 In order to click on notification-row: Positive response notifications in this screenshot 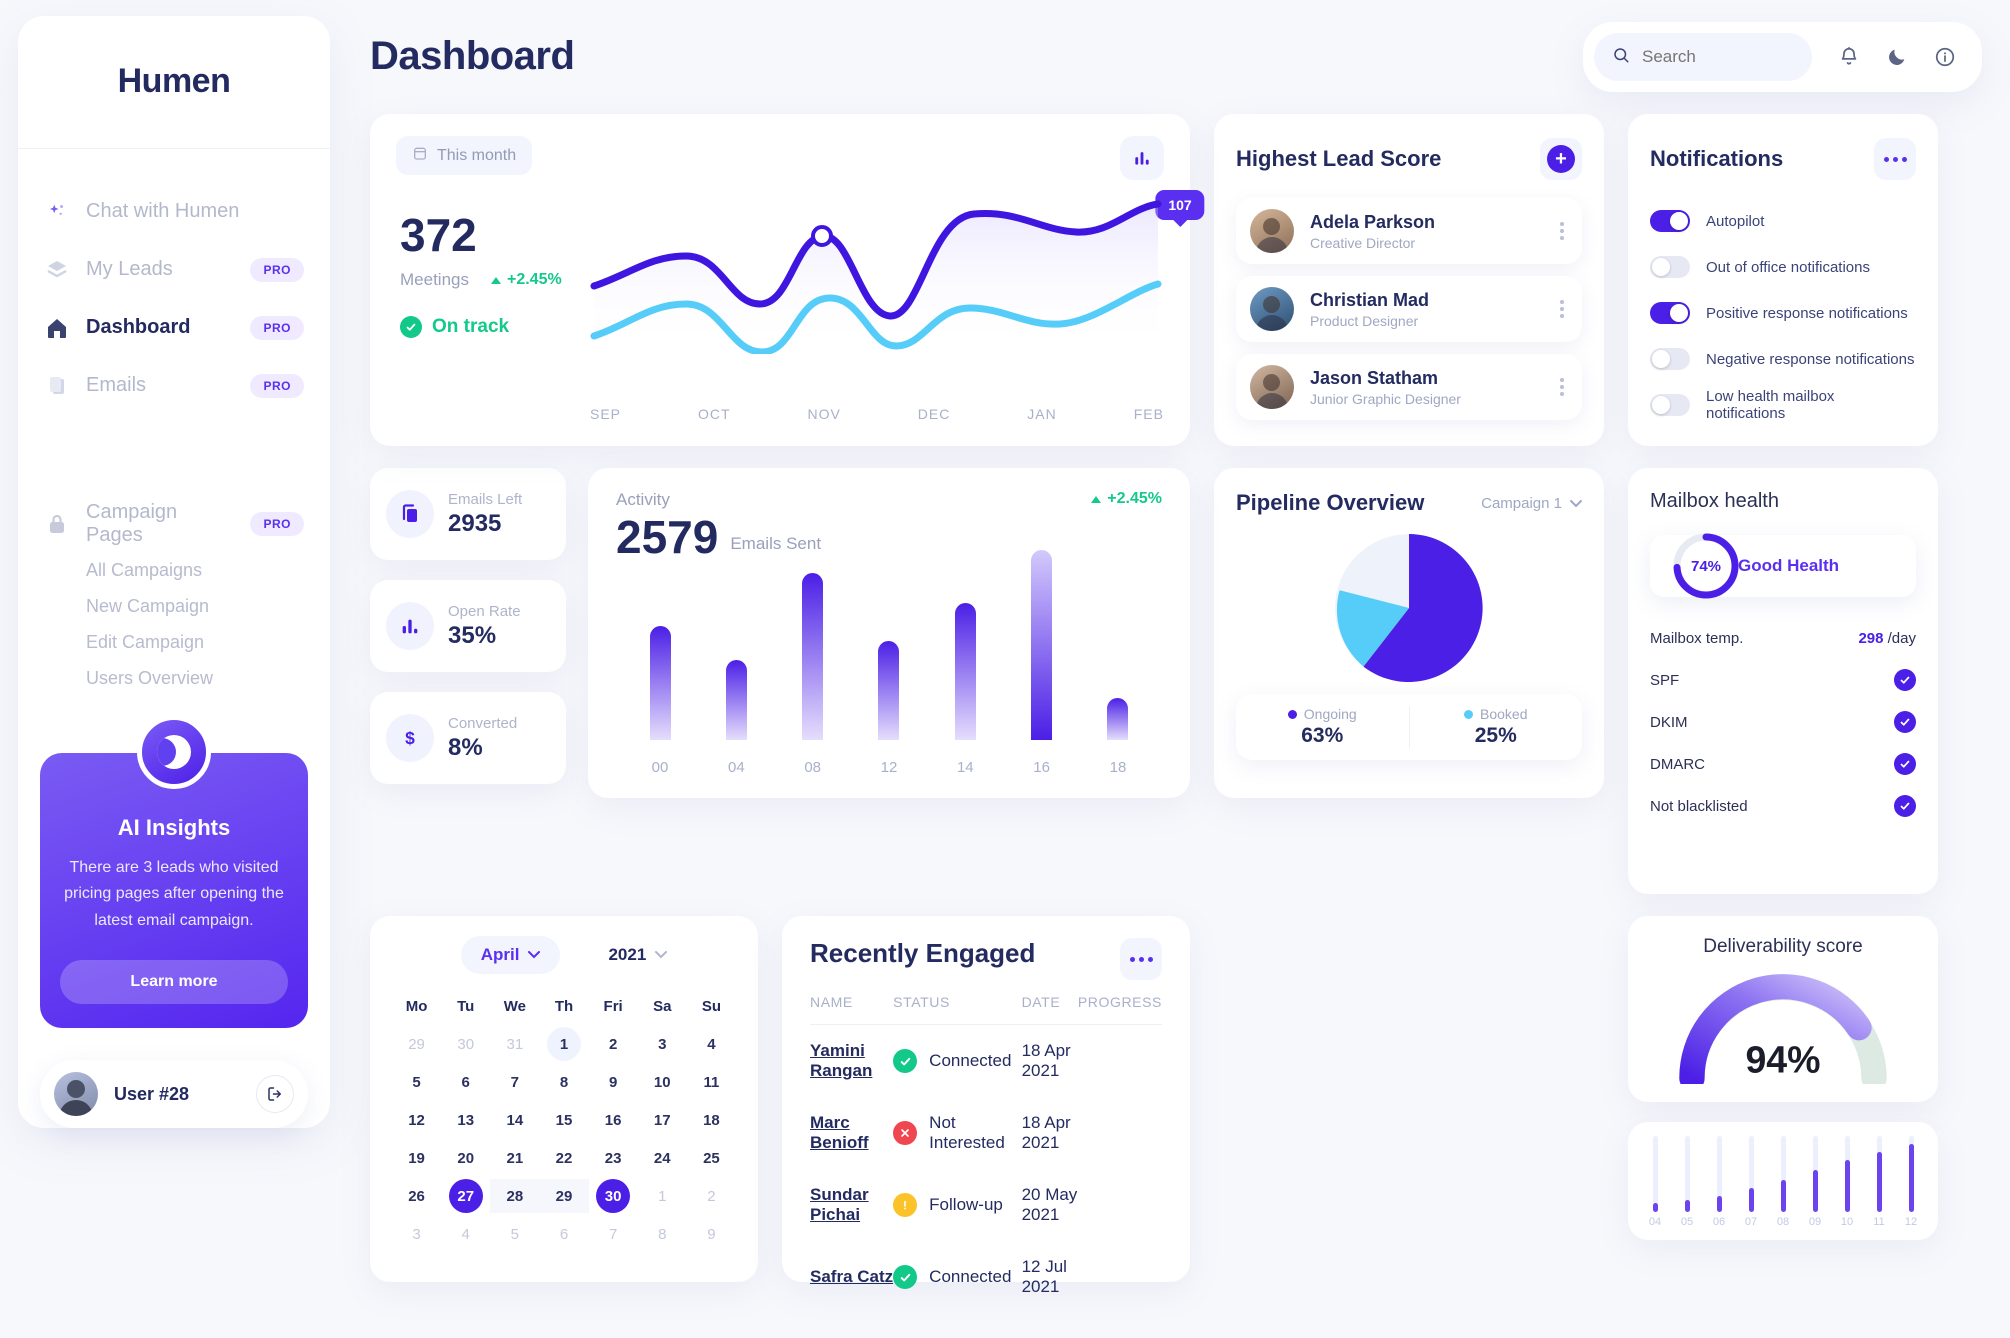, I will do `click(1783, 313)`.